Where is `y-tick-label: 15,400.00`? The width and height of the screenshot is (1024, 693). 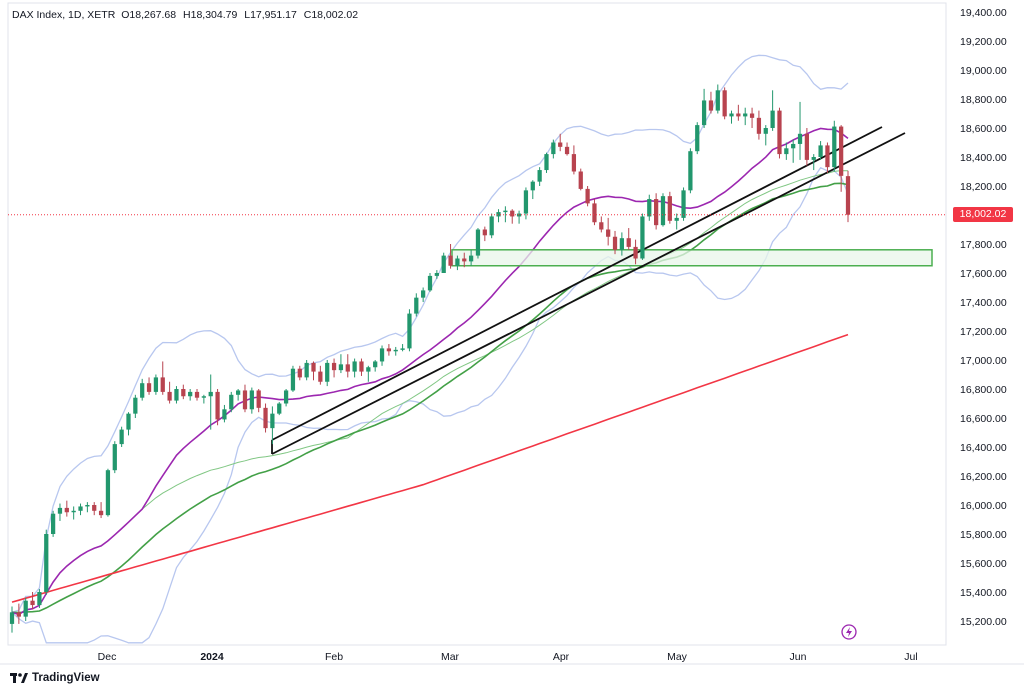
y-tick-label: 15,400.00 is located at coordinates (983, 593).